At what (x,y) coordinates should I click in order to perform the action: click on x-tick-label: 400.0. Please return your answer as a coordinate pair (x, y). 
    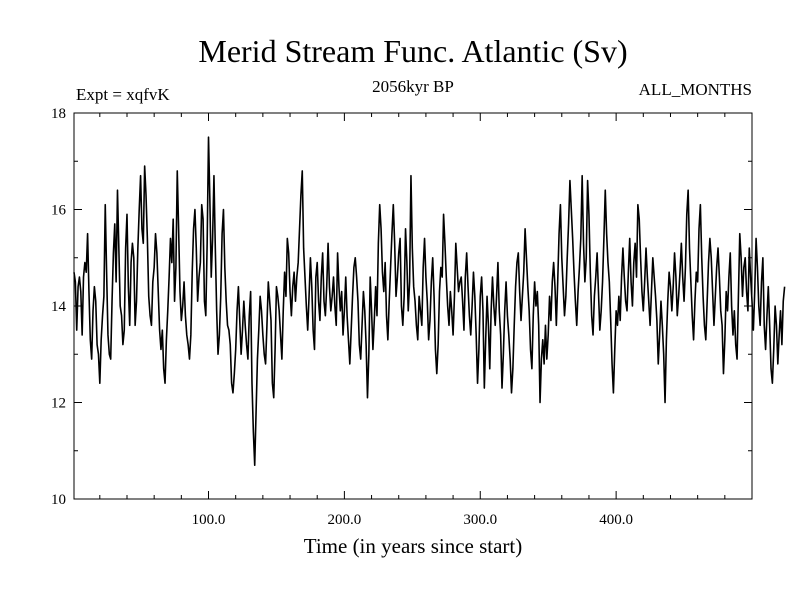
    Looking at the image, I should click on (616, 520).